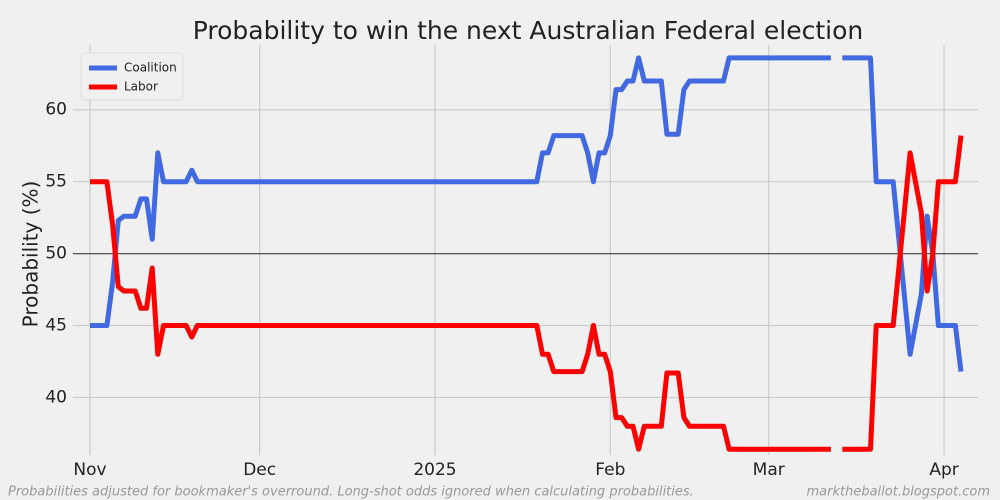 The height and width of the screenshot is (500, 1000). What do you see at coordinates (132, 76) in the screenshot?
I see `legend: Coalition Labor` at bounding box center [132, 76].